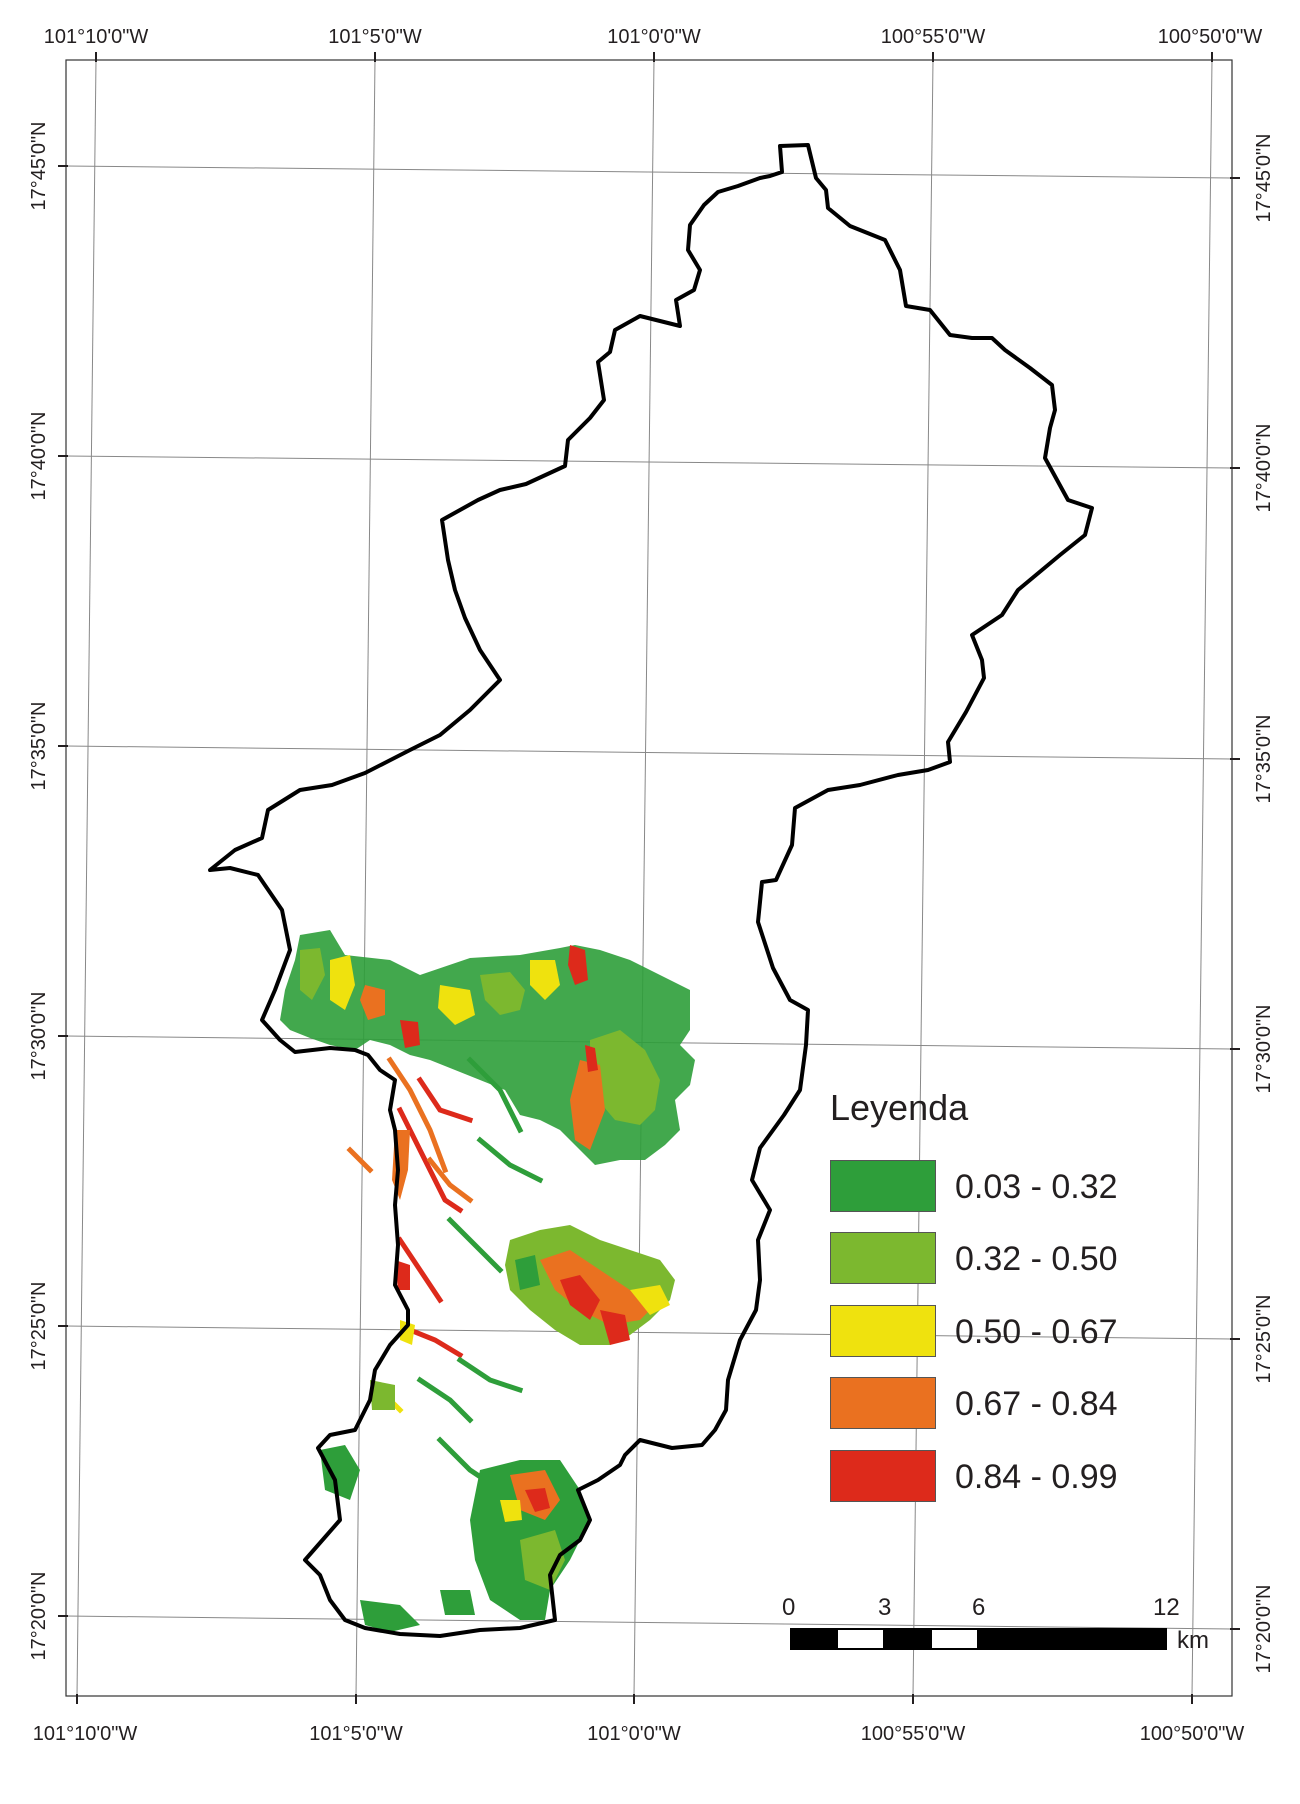 The image size is (1300, 1804). What do you see at coordinates (1264, 468) in the screenshot?
I see `right-lat-label: 17°40'0"N` at bounding box center [1264, 468].